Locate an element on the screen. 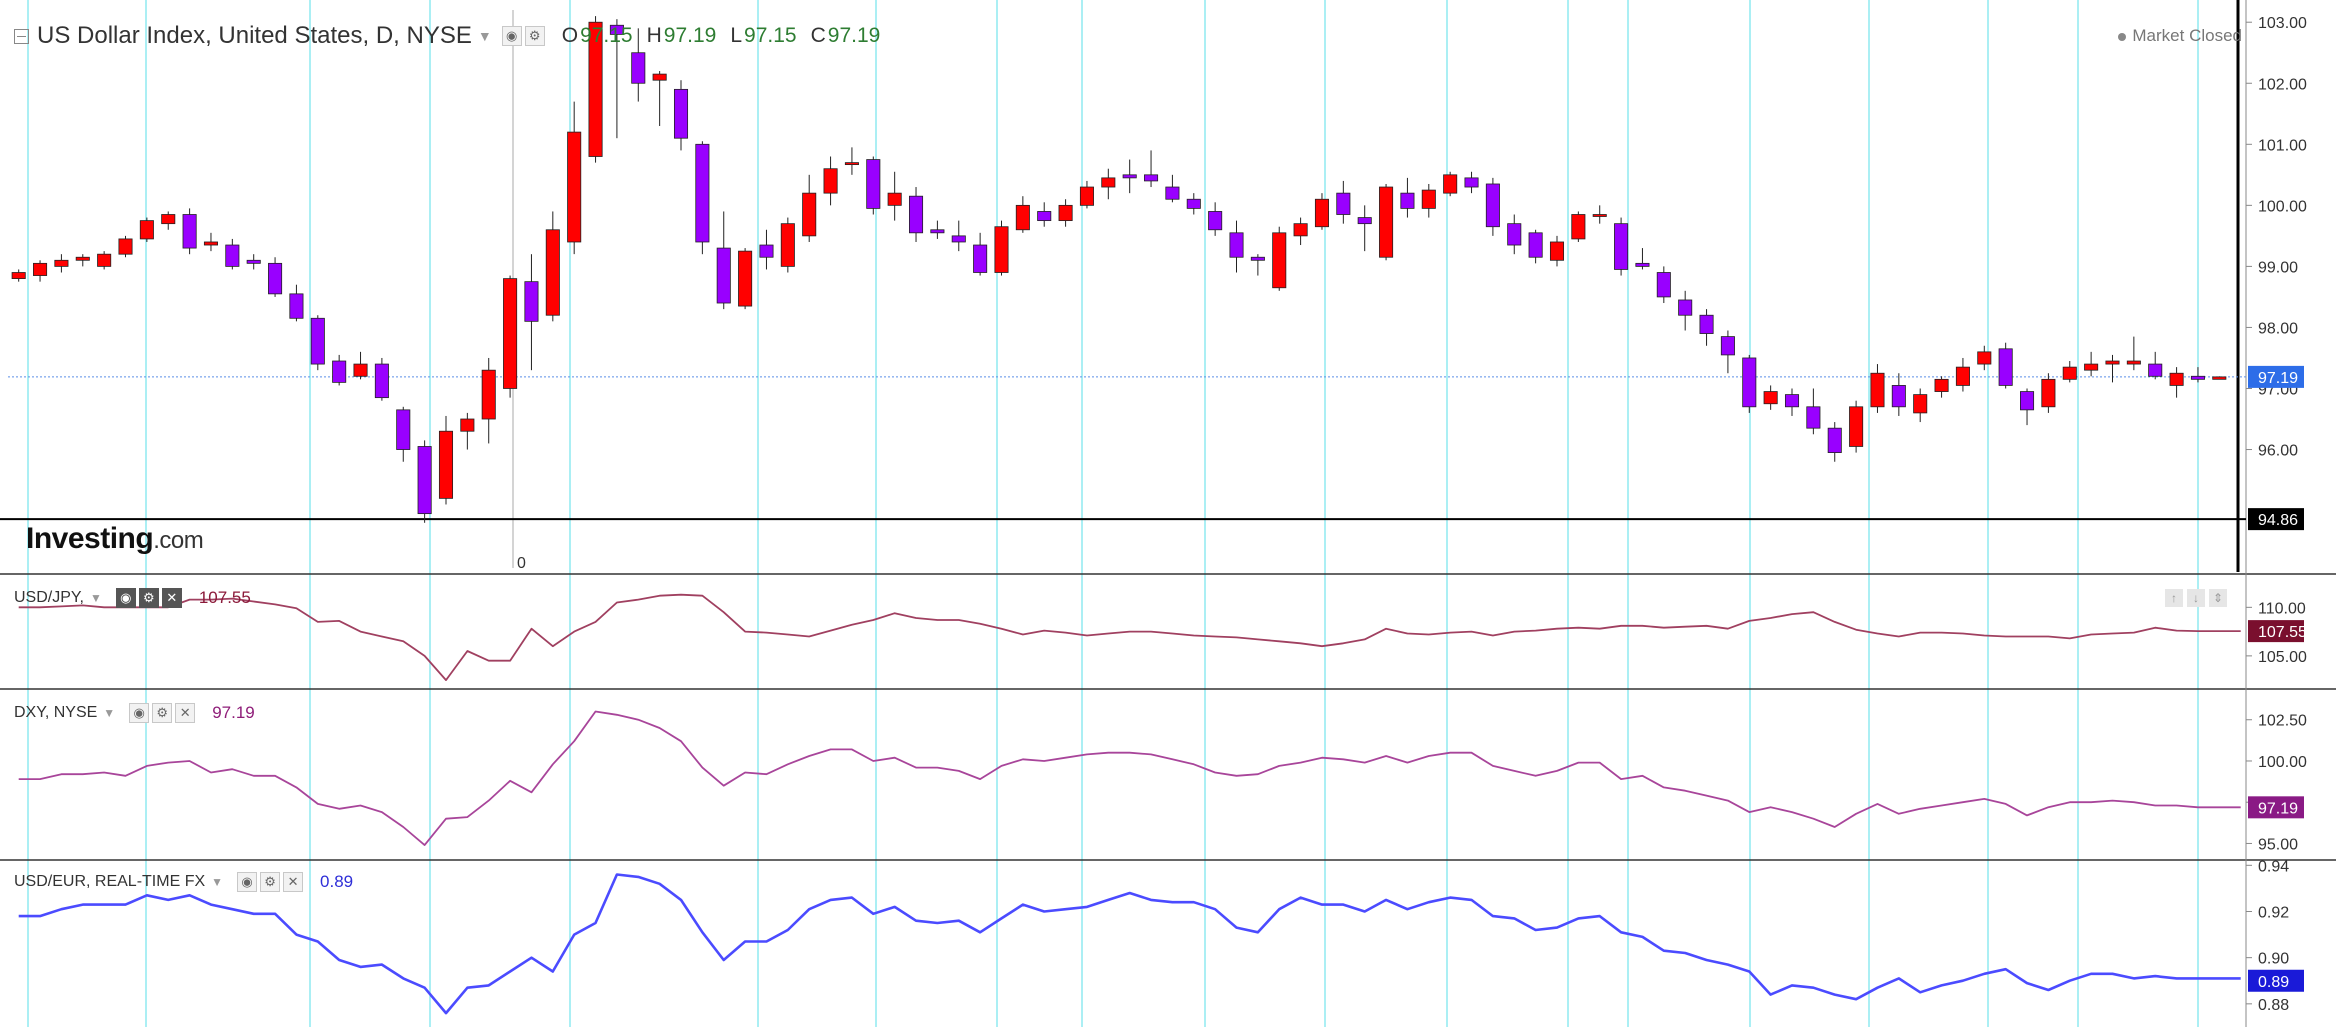 The height and width of the screenshot is (1027, 2336). ohlc-low: L97.15 is located at coordinates (763, 35).